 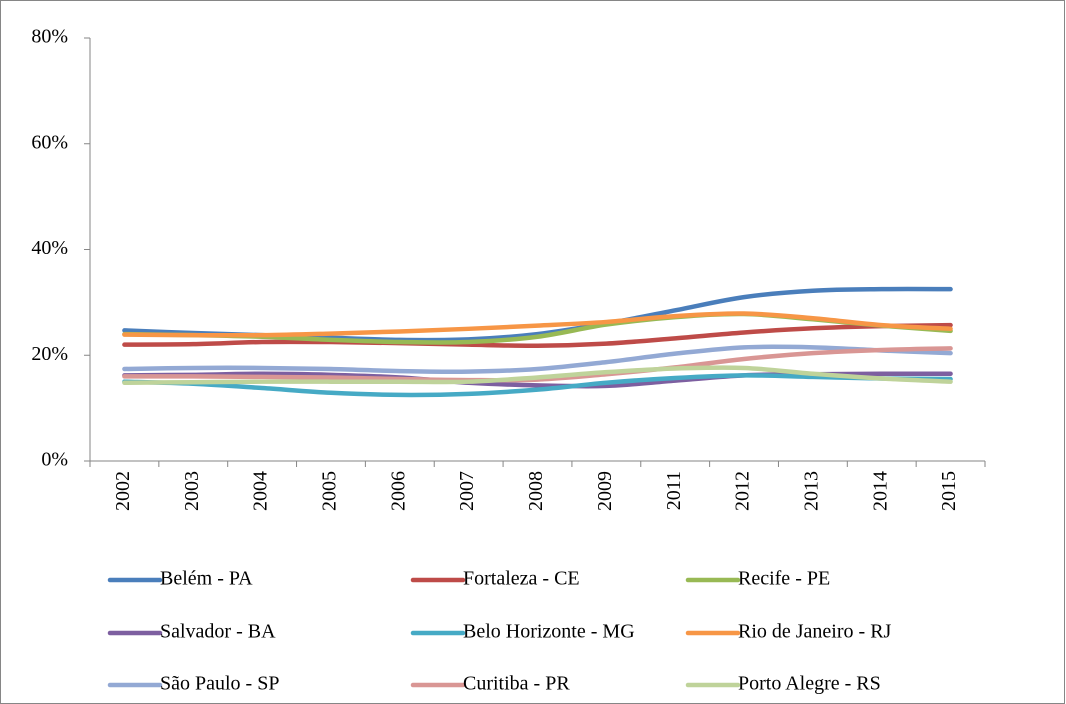 I want to click on y-tick-label: 80%, so click(x=49, y=37).